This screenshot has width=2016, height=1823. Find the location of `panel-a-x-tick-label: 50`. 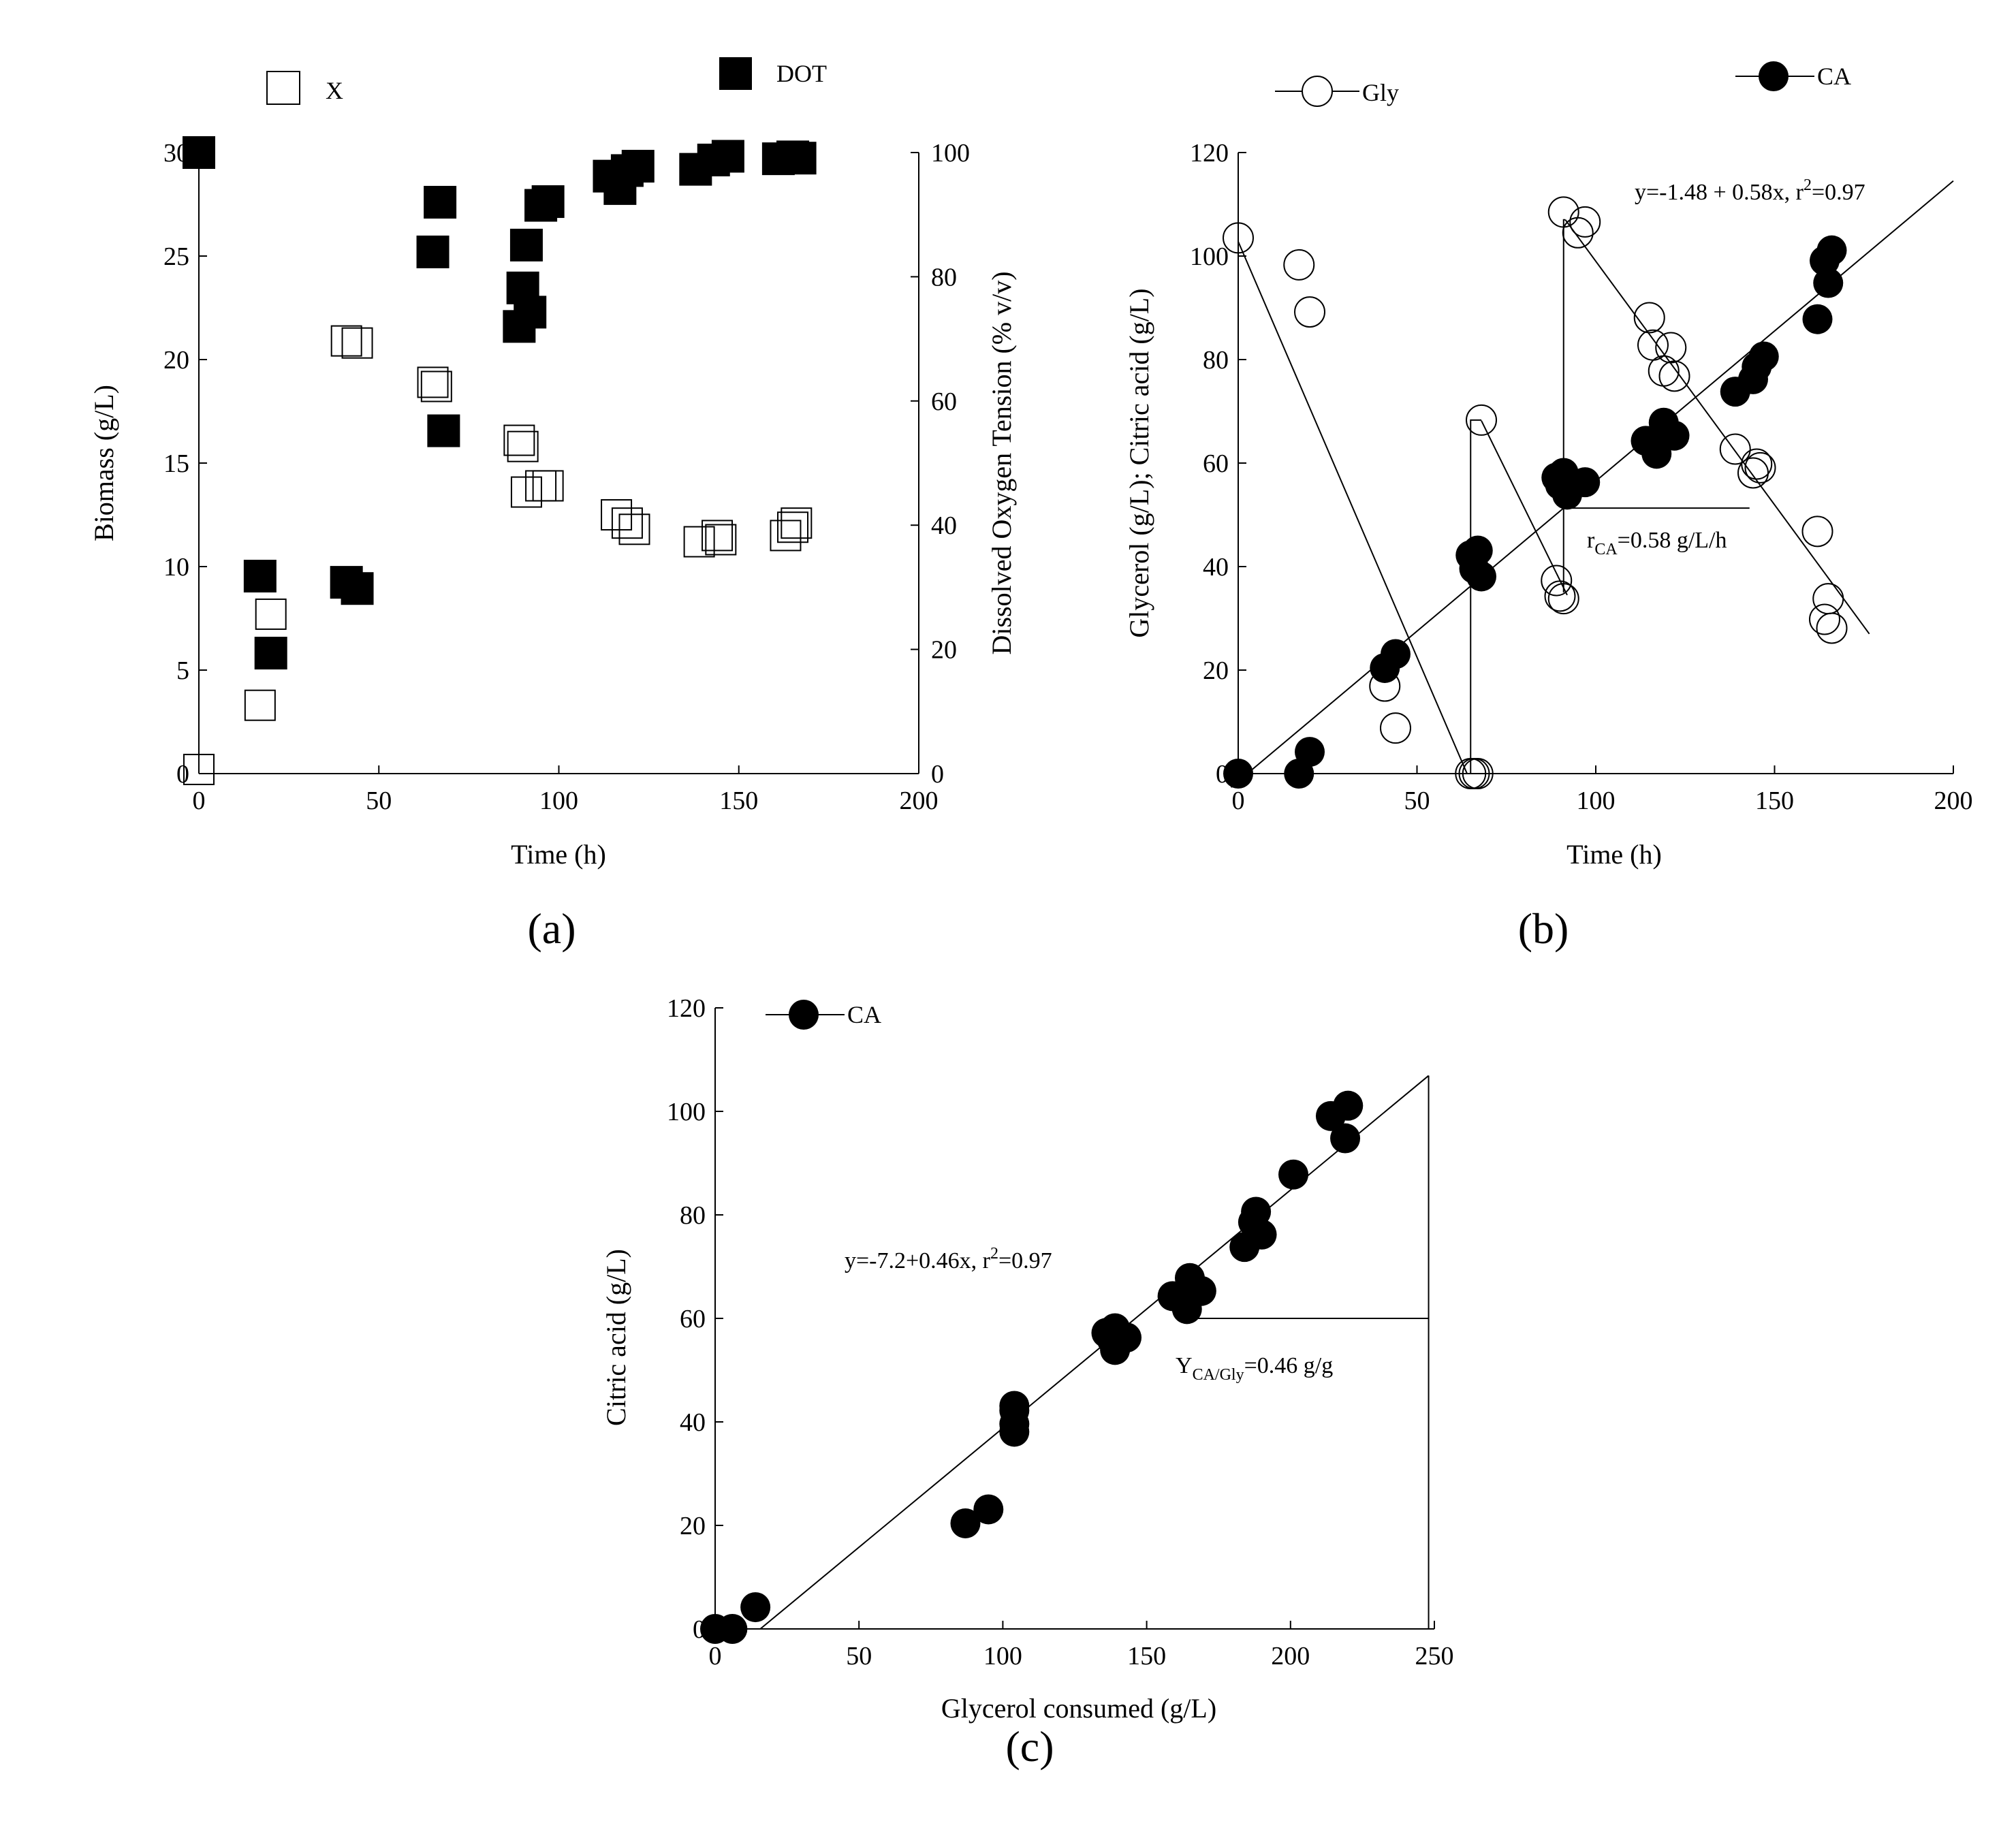

panel-a-x-tick-label: 50 is located at coordinates (379, 801).